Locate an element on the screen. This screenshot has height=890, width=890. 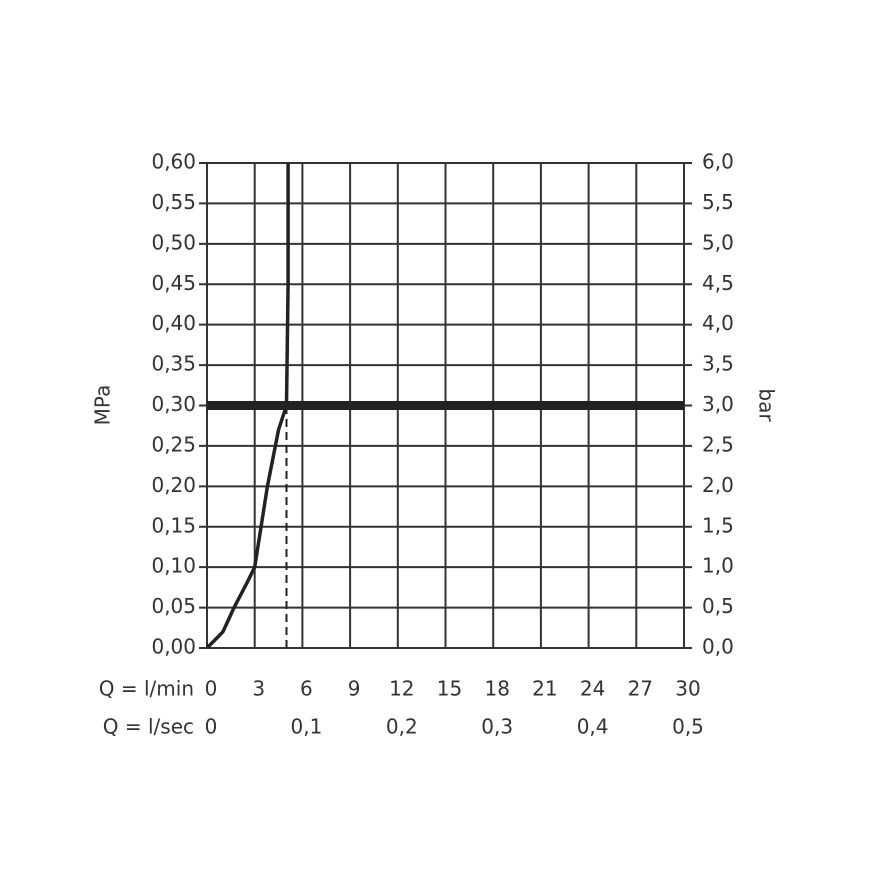
y-axis-label: MPa is located at coordinates (103, 405).